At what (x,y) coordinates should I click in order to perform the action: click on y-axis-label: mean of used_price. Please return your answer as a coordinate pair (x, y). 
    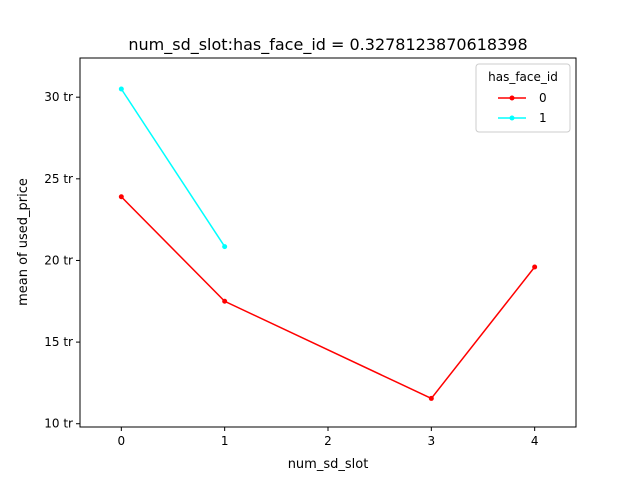
    Looking at the image, I should click on (23, 242).